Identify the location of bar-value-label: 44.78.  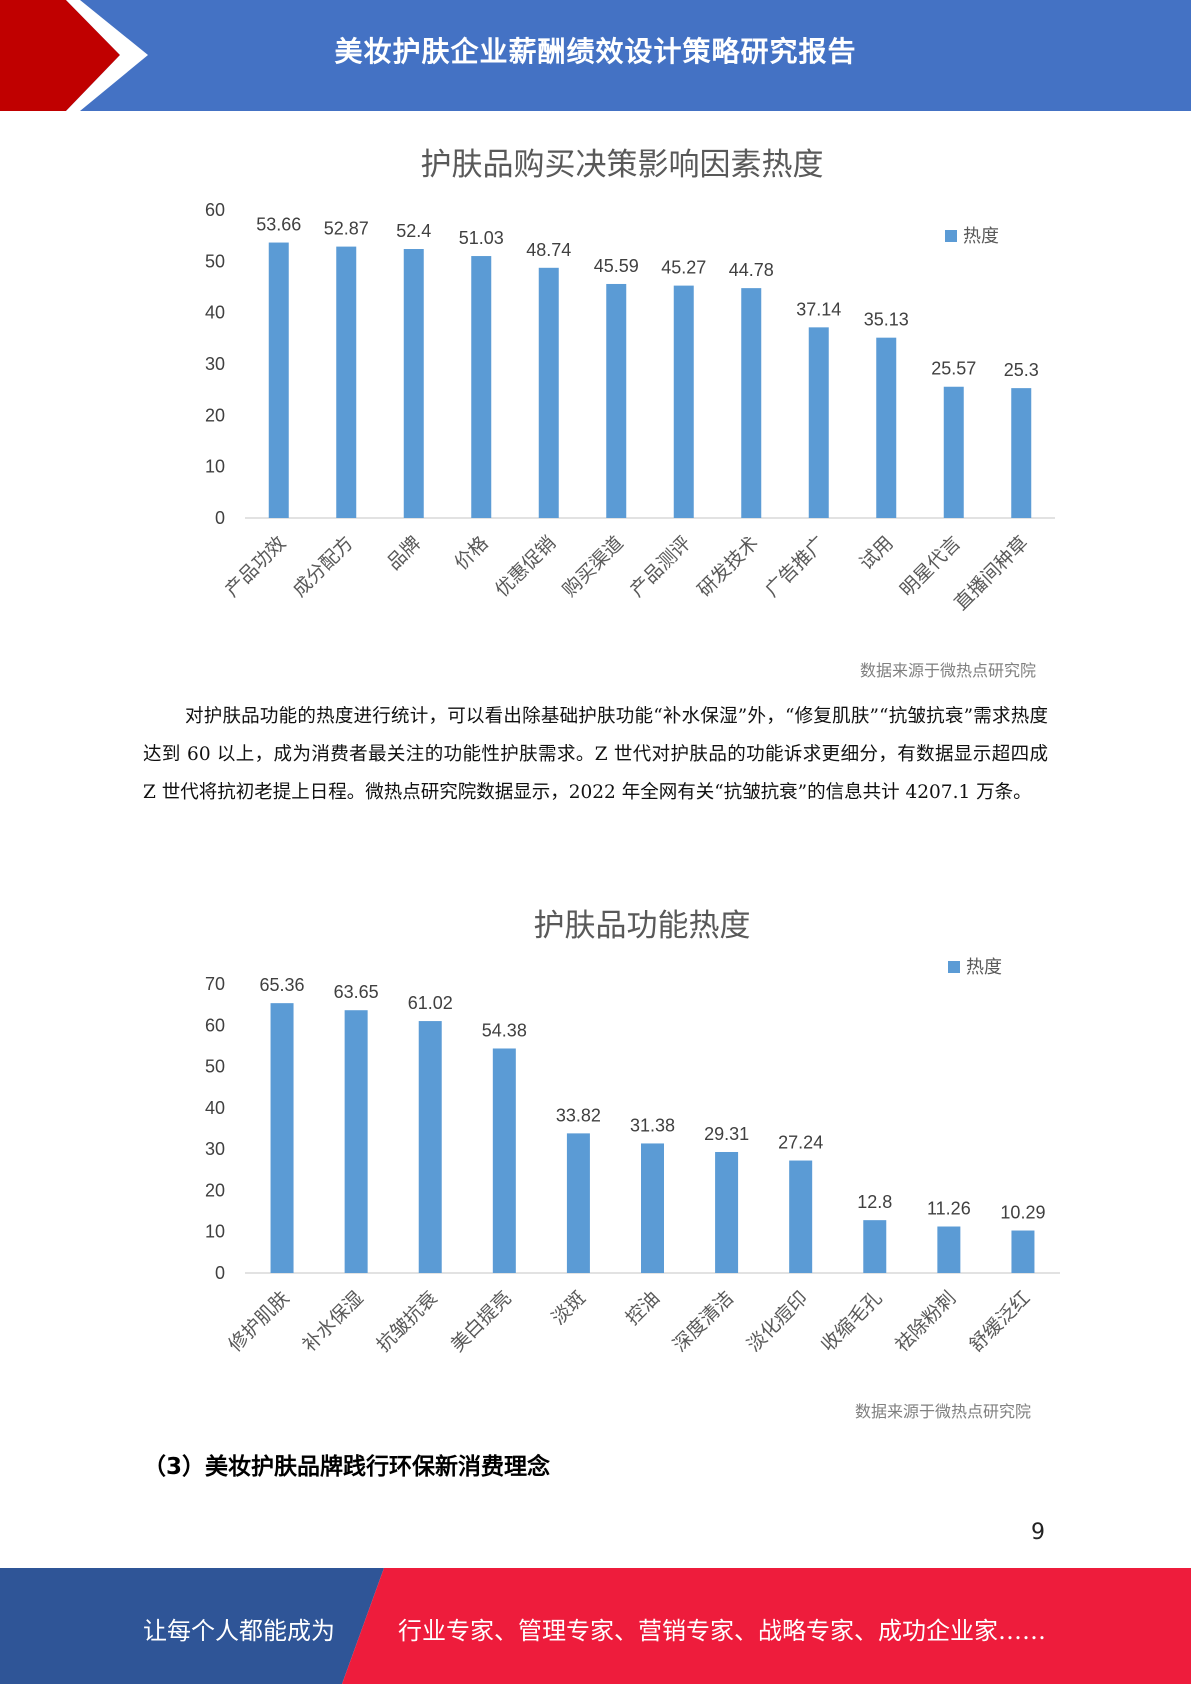
(751, 270).